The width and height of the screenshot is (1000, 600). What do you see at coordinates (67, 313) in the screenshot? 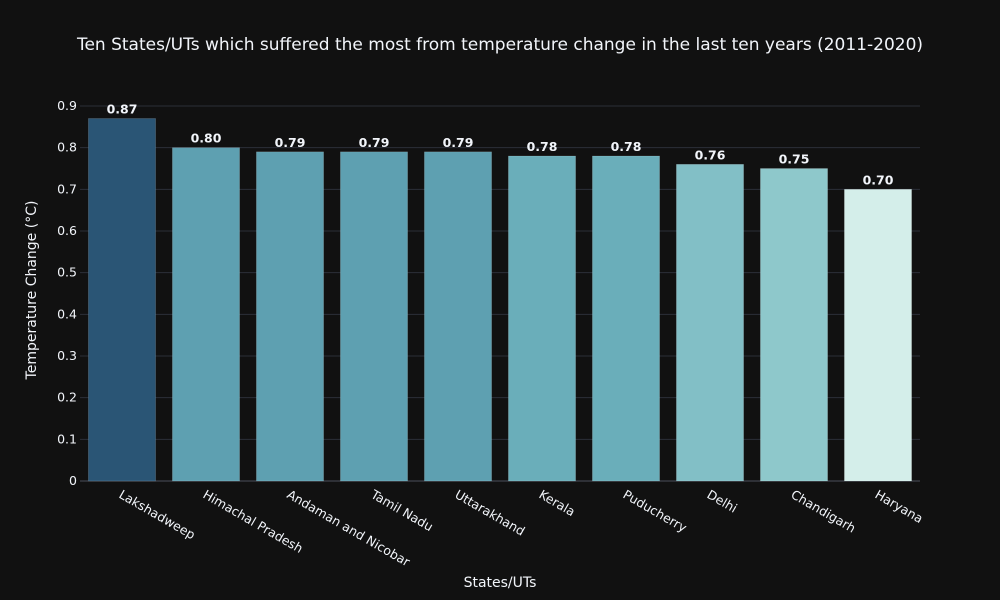
I see `y-tick-label: 0.4` at bounding box center [67, 313].